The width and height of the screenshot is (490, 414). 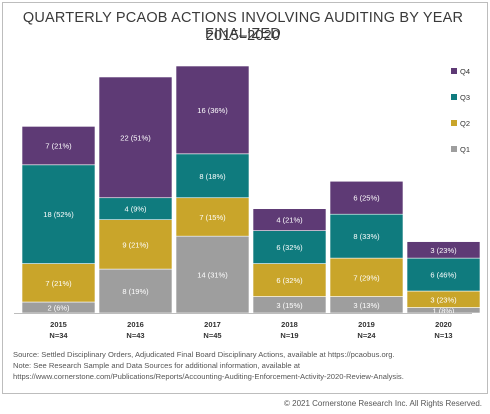 I want to click on x-tick-total: N=43, so click(x=135, y=335).